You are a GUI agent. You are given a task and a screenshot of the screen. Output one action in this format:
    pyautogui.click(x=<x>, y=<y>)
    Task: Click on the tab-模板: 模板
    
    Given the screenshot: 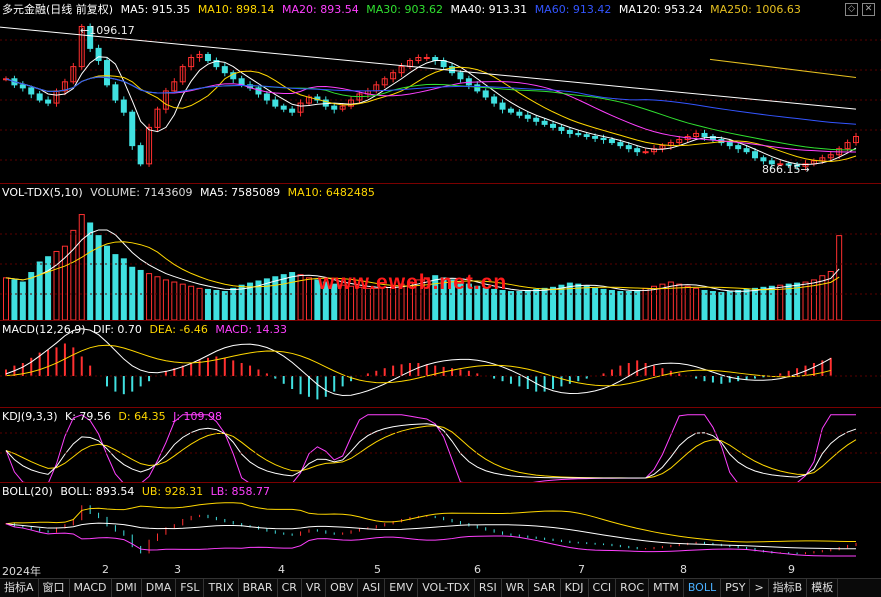 What is the action you would take?
    pyautogui.click(x=823, y=588)
    